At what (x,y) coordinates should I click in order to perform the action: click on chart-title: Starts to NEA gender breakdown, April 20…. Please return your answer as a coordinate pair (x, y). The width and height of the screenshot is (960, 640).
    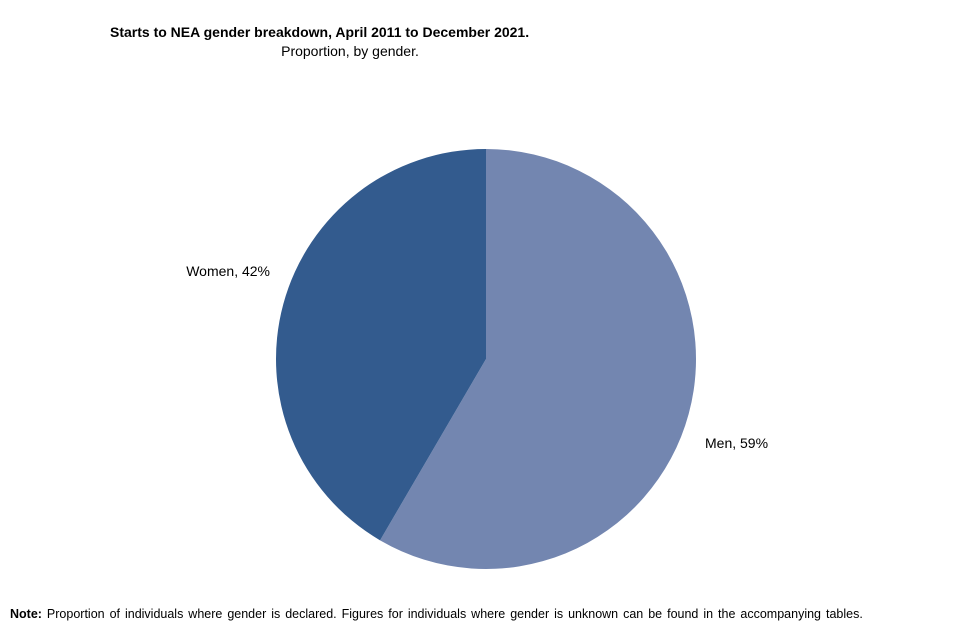
    Looking at the image, I should click on (320, 32).